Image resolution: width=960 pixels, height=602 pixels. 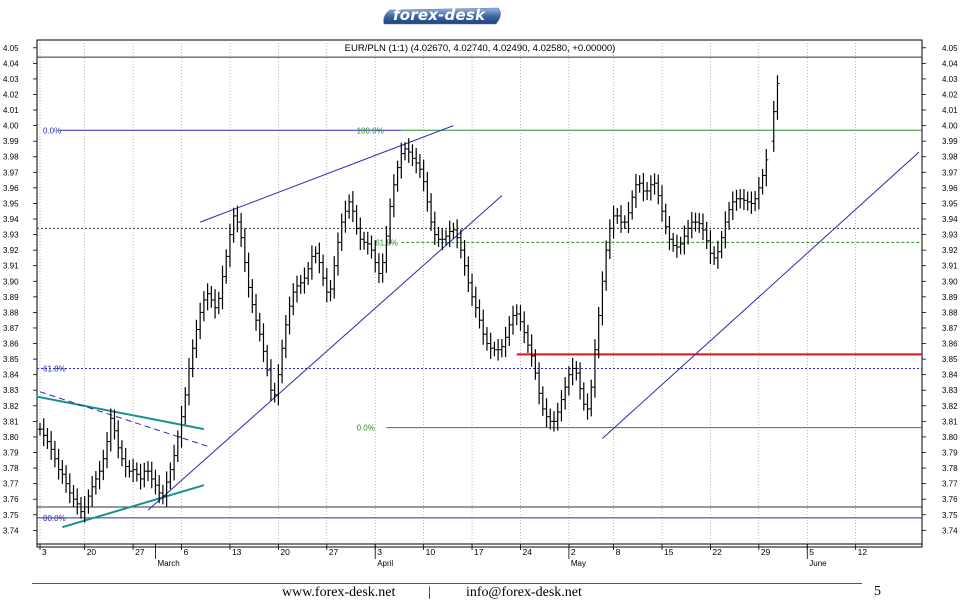 I want to click on footer-website: www.forex-desk.net, so click(x=339, y=592).